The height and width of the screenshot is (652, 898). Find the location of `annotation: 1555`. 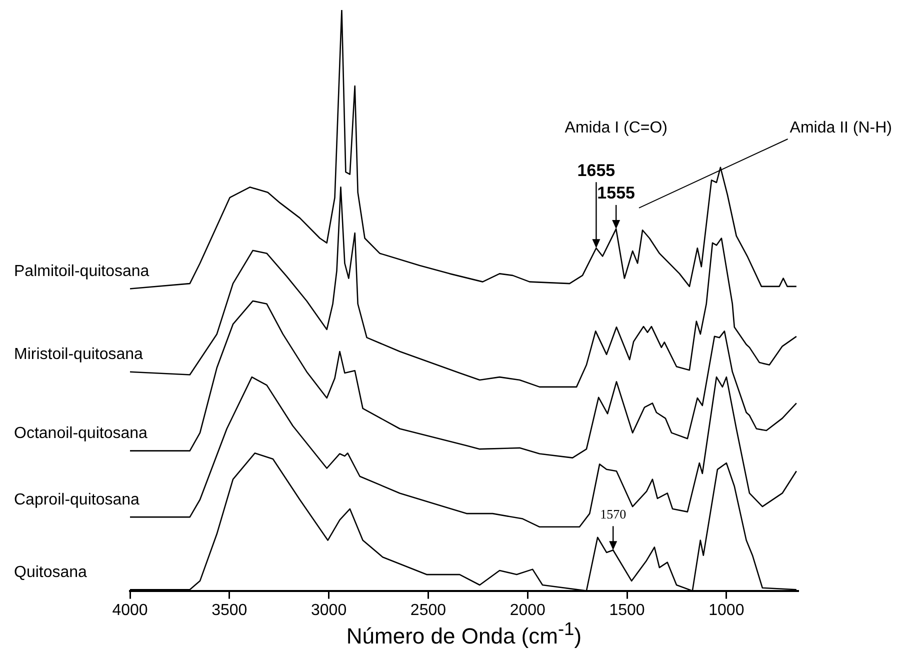

annotation: 1555 is located at coordinates (616, 193).